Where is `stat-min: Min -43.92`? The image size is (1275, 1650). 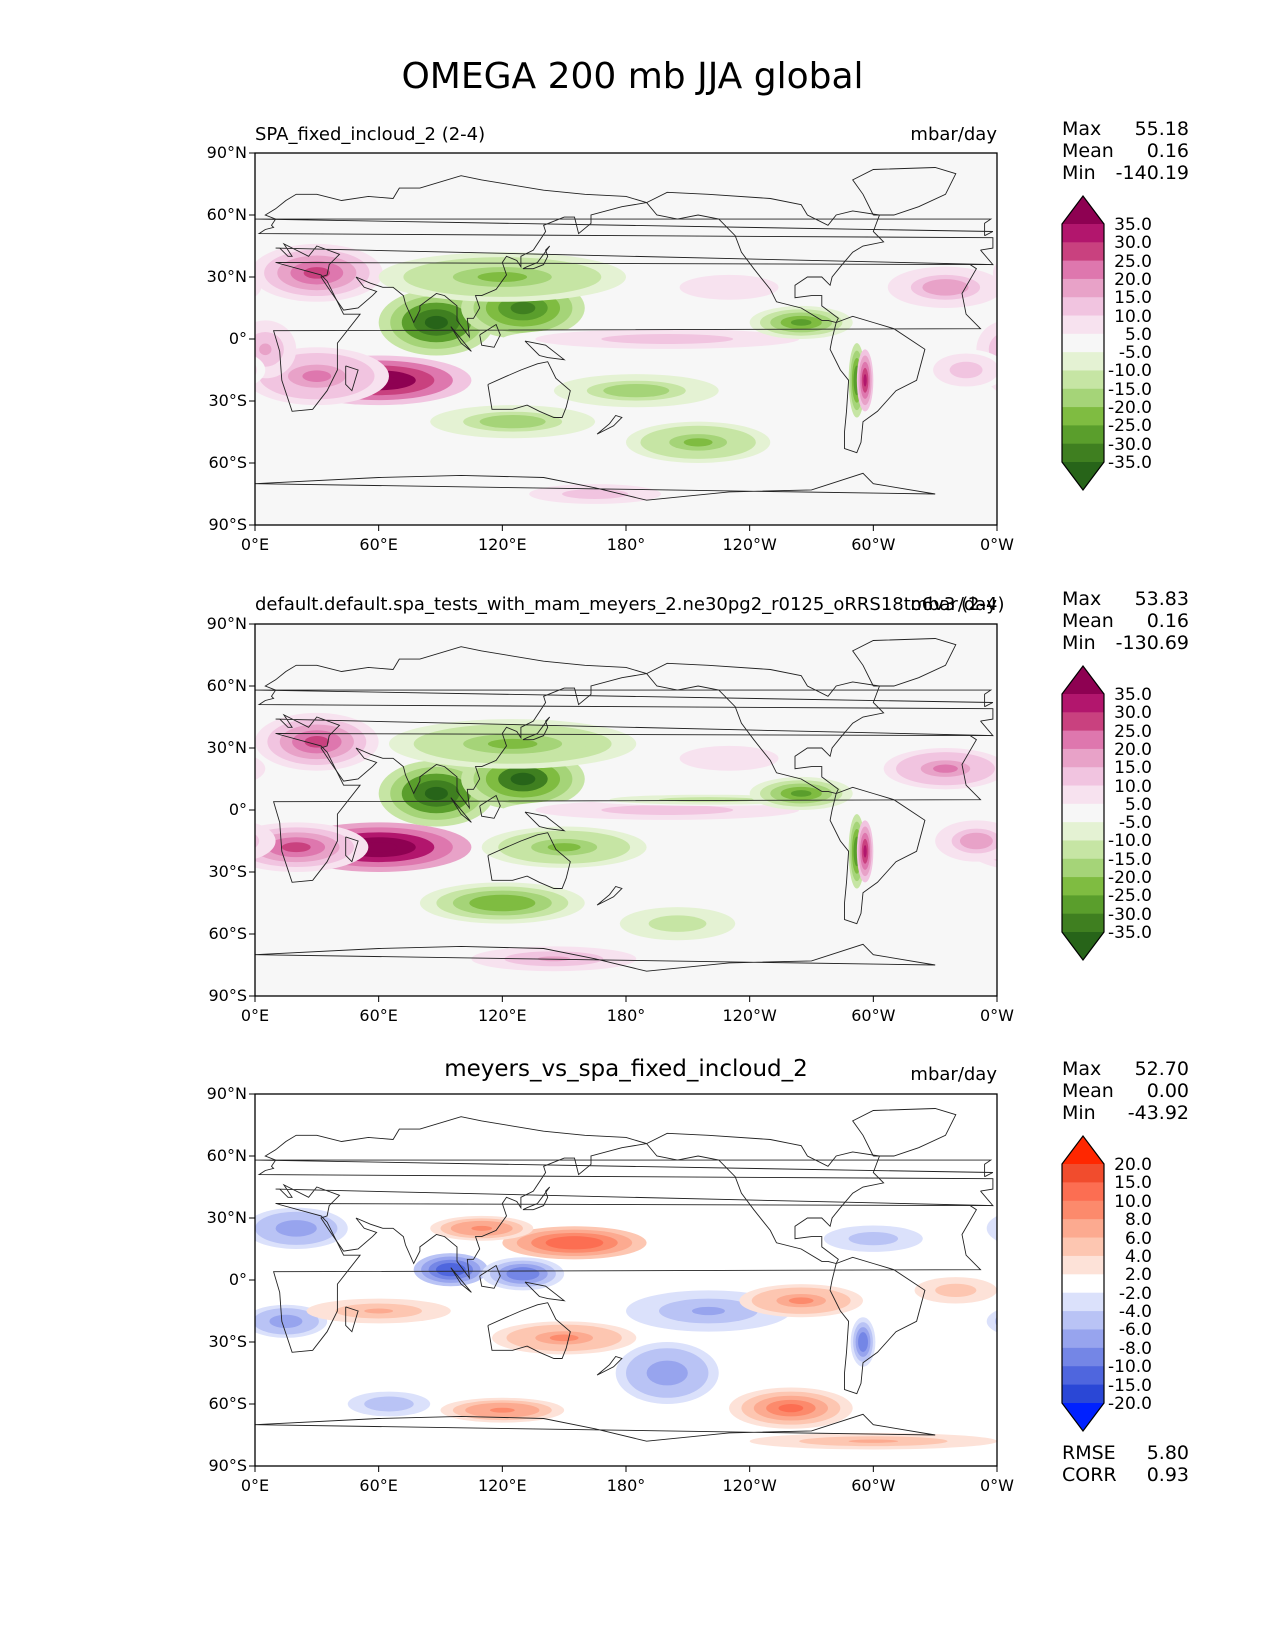 stat-min: Min -43.92 is located at coordinates (1125, 1113).